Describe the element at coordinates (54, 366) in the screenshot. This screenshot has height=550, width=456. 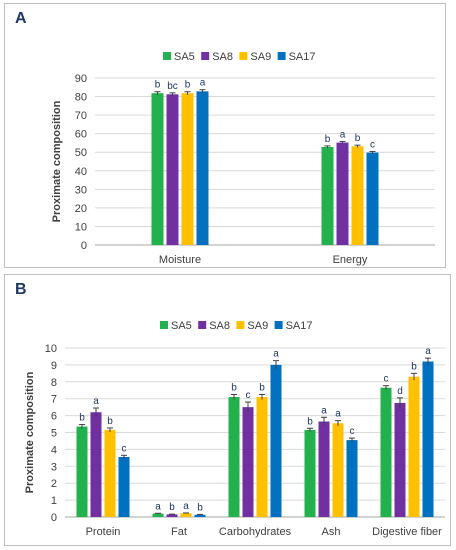
I see `chart-b-y-tick-label: 9` at that location.